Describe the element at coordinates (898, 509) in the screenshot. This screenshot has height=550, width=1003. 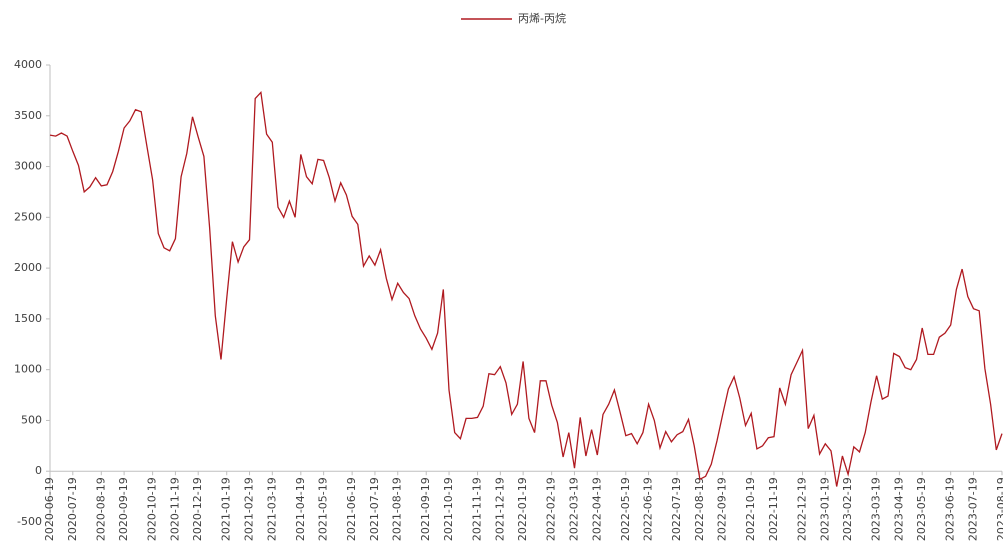
I see `x-tick-label: 2023-04-19` at that location.